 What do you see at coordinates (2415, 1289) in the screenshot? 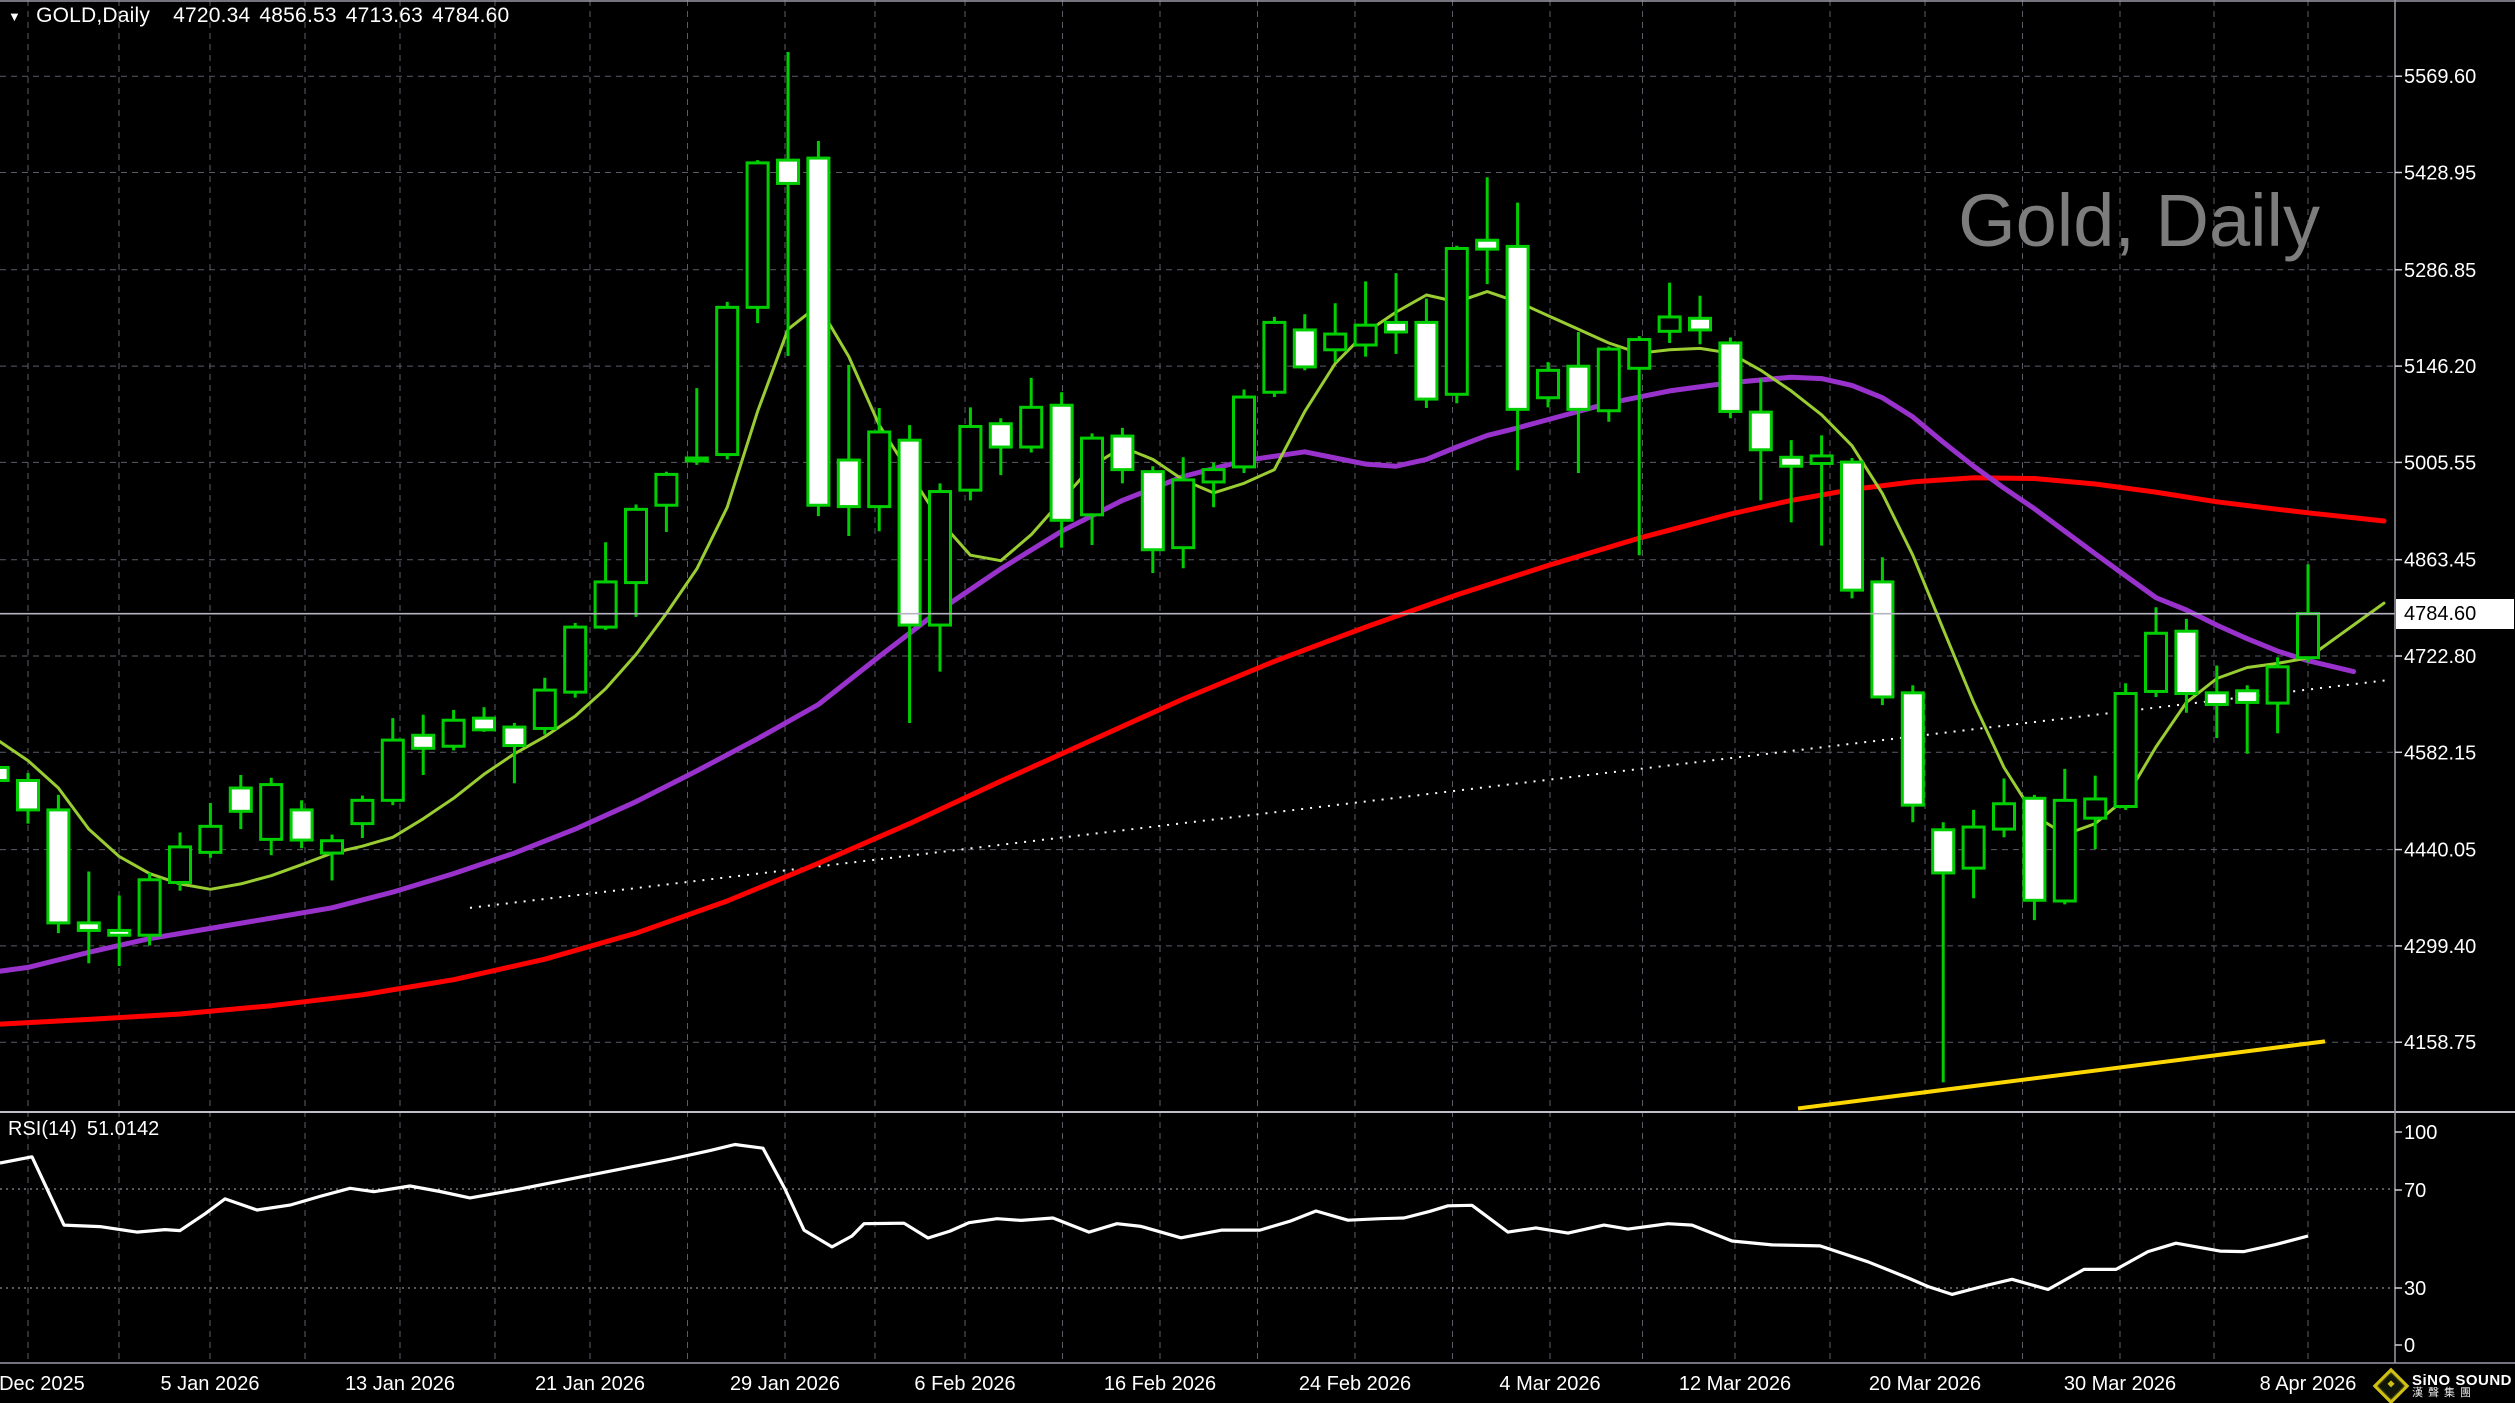
I see `rsi-scale-label: 30` at bounding box center [2415, 1289].